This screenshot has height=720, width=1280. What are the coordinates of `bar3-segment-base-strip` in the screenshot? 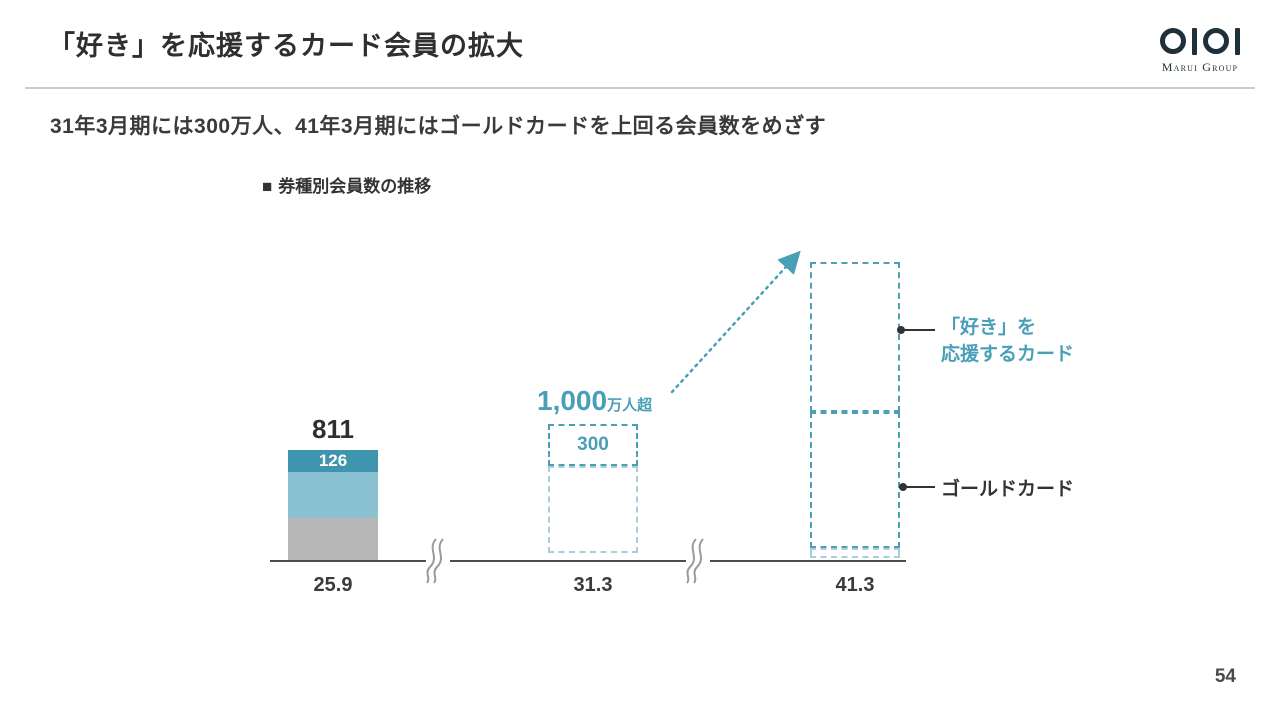 It's located at (855, 553).